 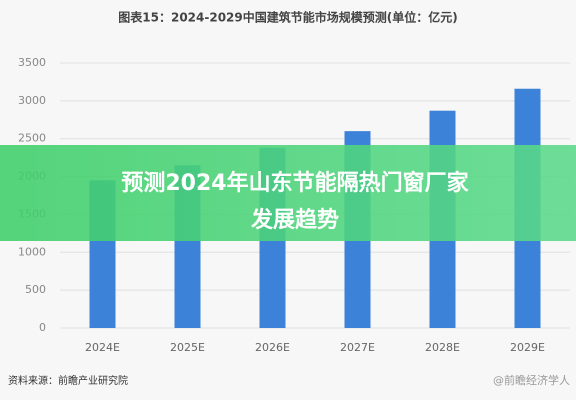 I want to click on banner-line: 发展趋势, so click(x=294, y=220).